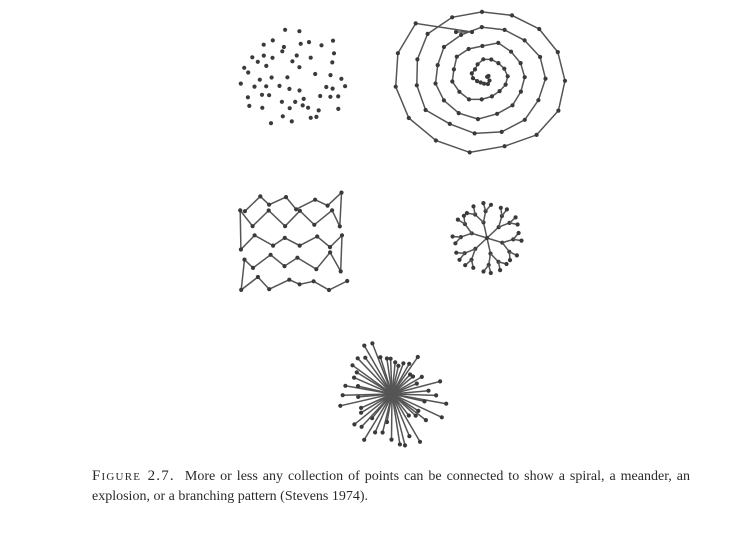 The width and height of the screenshot is (735, 537). What do you see at coordinates (133, 476) in the screenshot?
I see `figure-label: Figure 2.7.` at bounding box center [133, 476].